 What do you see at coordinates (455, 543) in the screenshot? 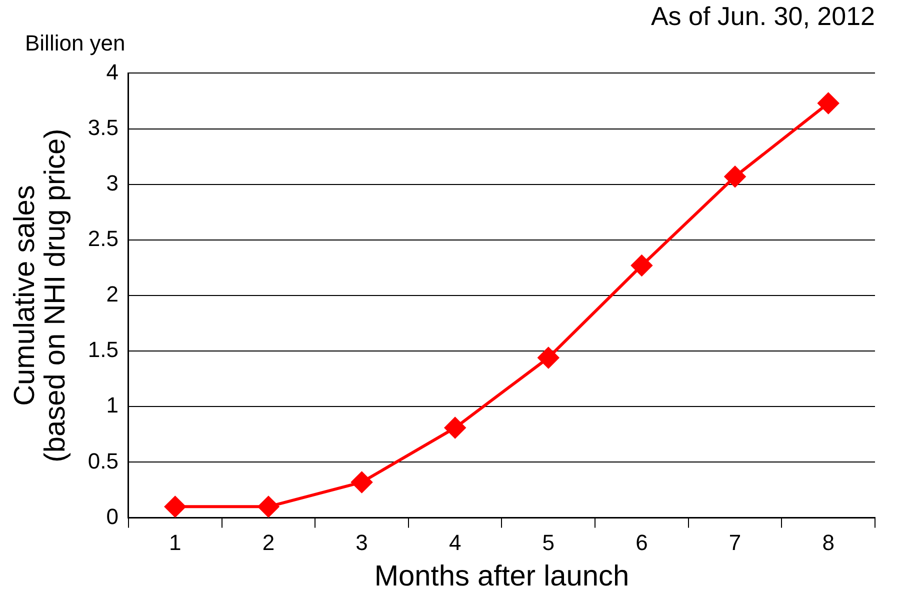
I see `x-tick-label: 4` at bounding box center [455, 543].